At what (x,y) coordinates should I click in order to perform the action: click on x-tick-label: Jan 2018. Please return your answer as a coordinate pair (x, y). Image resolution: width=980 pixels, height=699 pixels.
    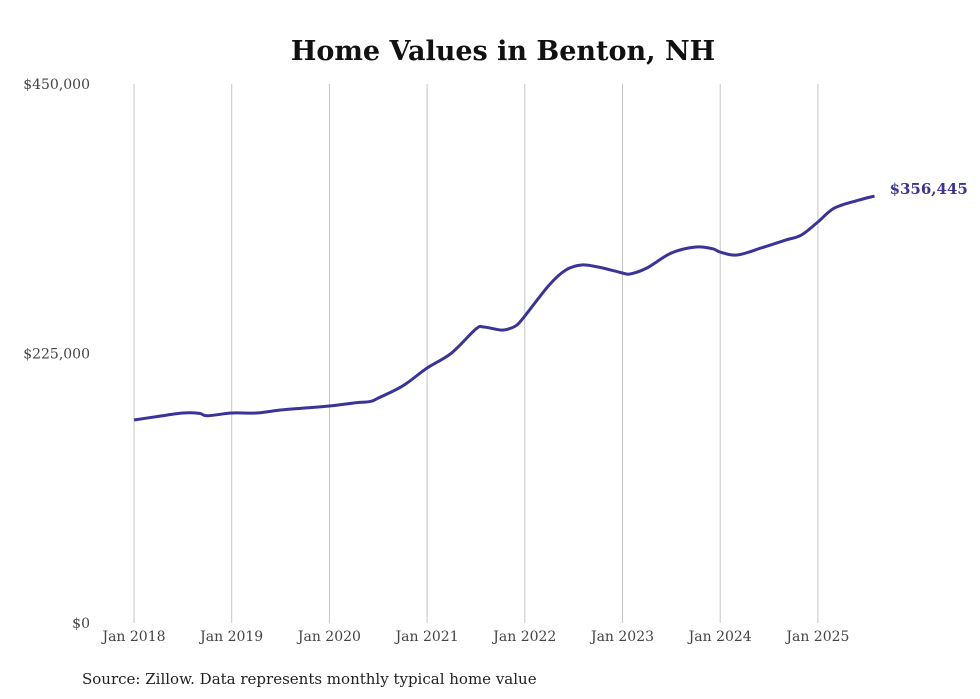
    Looking at the image, I should click on (132, 637).